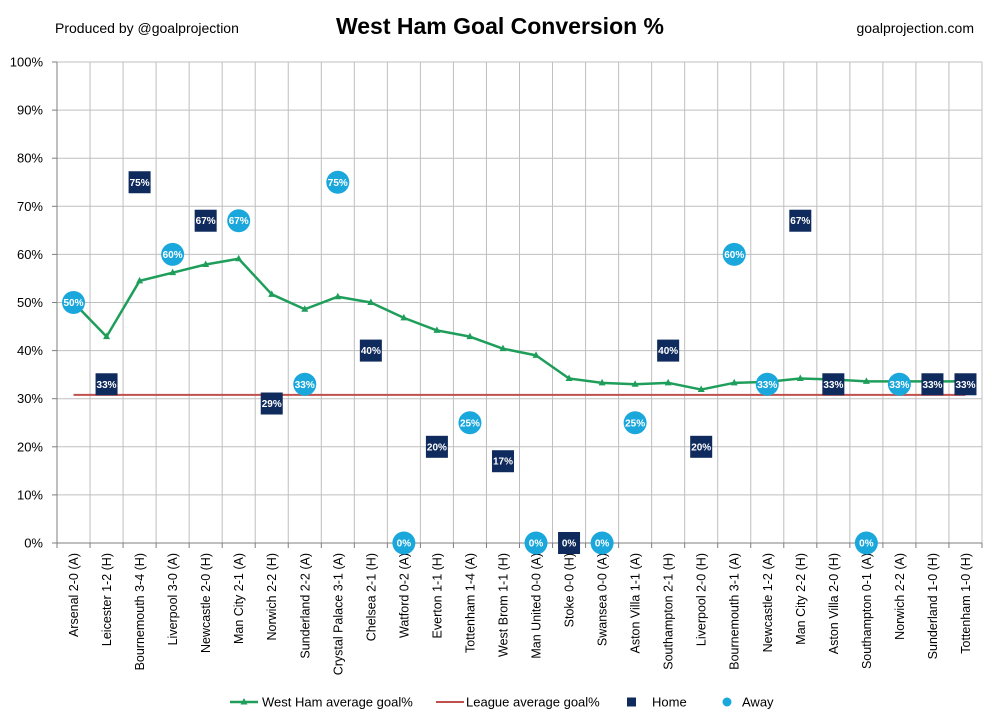  What do you see at coordinates (669, 611) in the screenshot?
I see `x-tick-label: Southampton 2-1 (H)` at bounding box center [669, 611].